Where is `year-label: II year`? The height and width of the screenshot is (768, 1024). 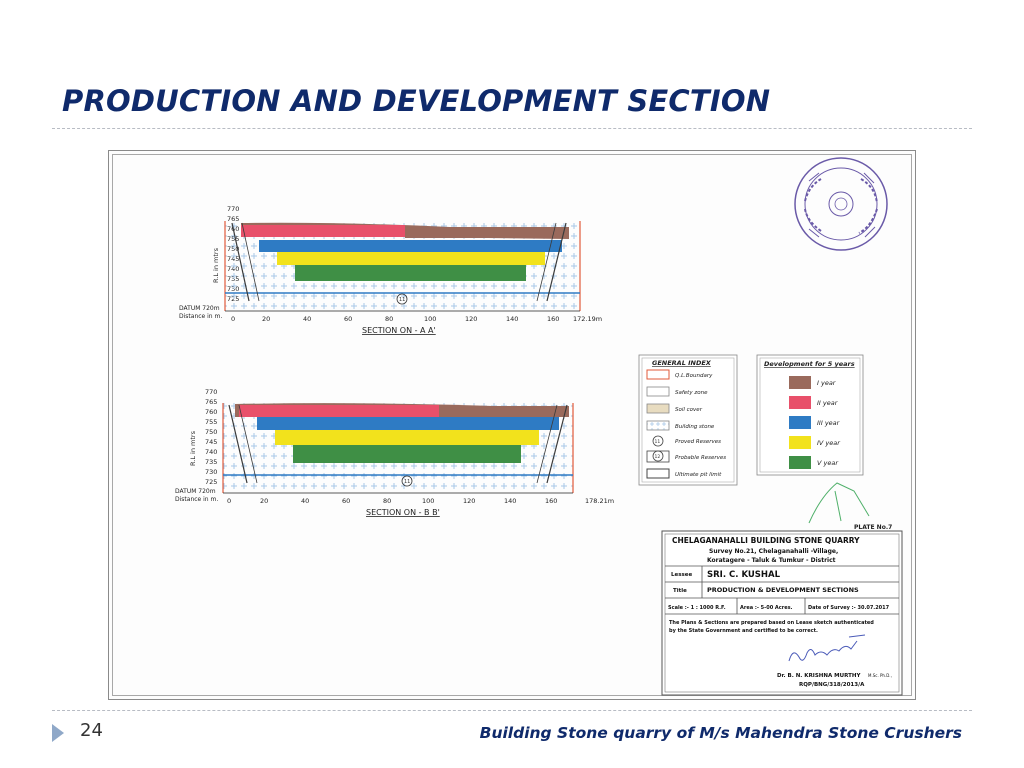
year-label: II year is located at coordinates (828, 403).